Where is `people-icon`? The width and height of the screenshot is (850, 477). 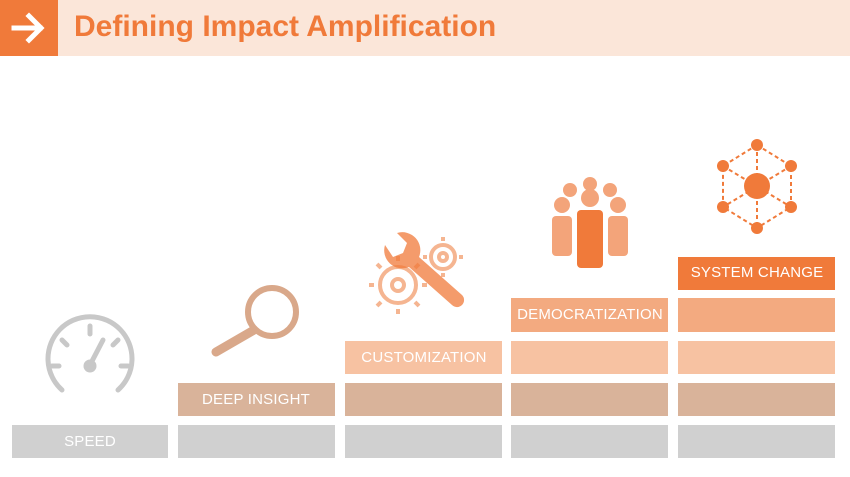
people-icon is located at coordinates (590, 222).